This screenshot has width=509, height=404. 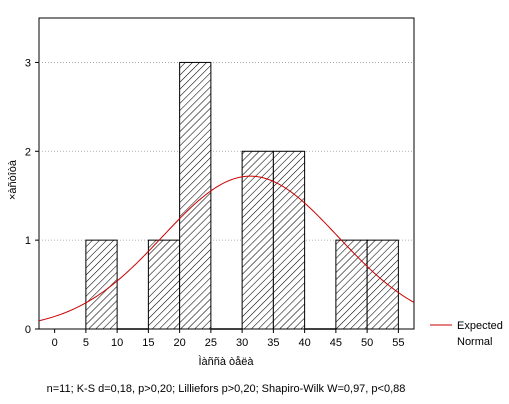 What do you see at coordinates (28, 63) in the screenshot?
I see `y-tick-label: 3` at bounding box center [28, 63].